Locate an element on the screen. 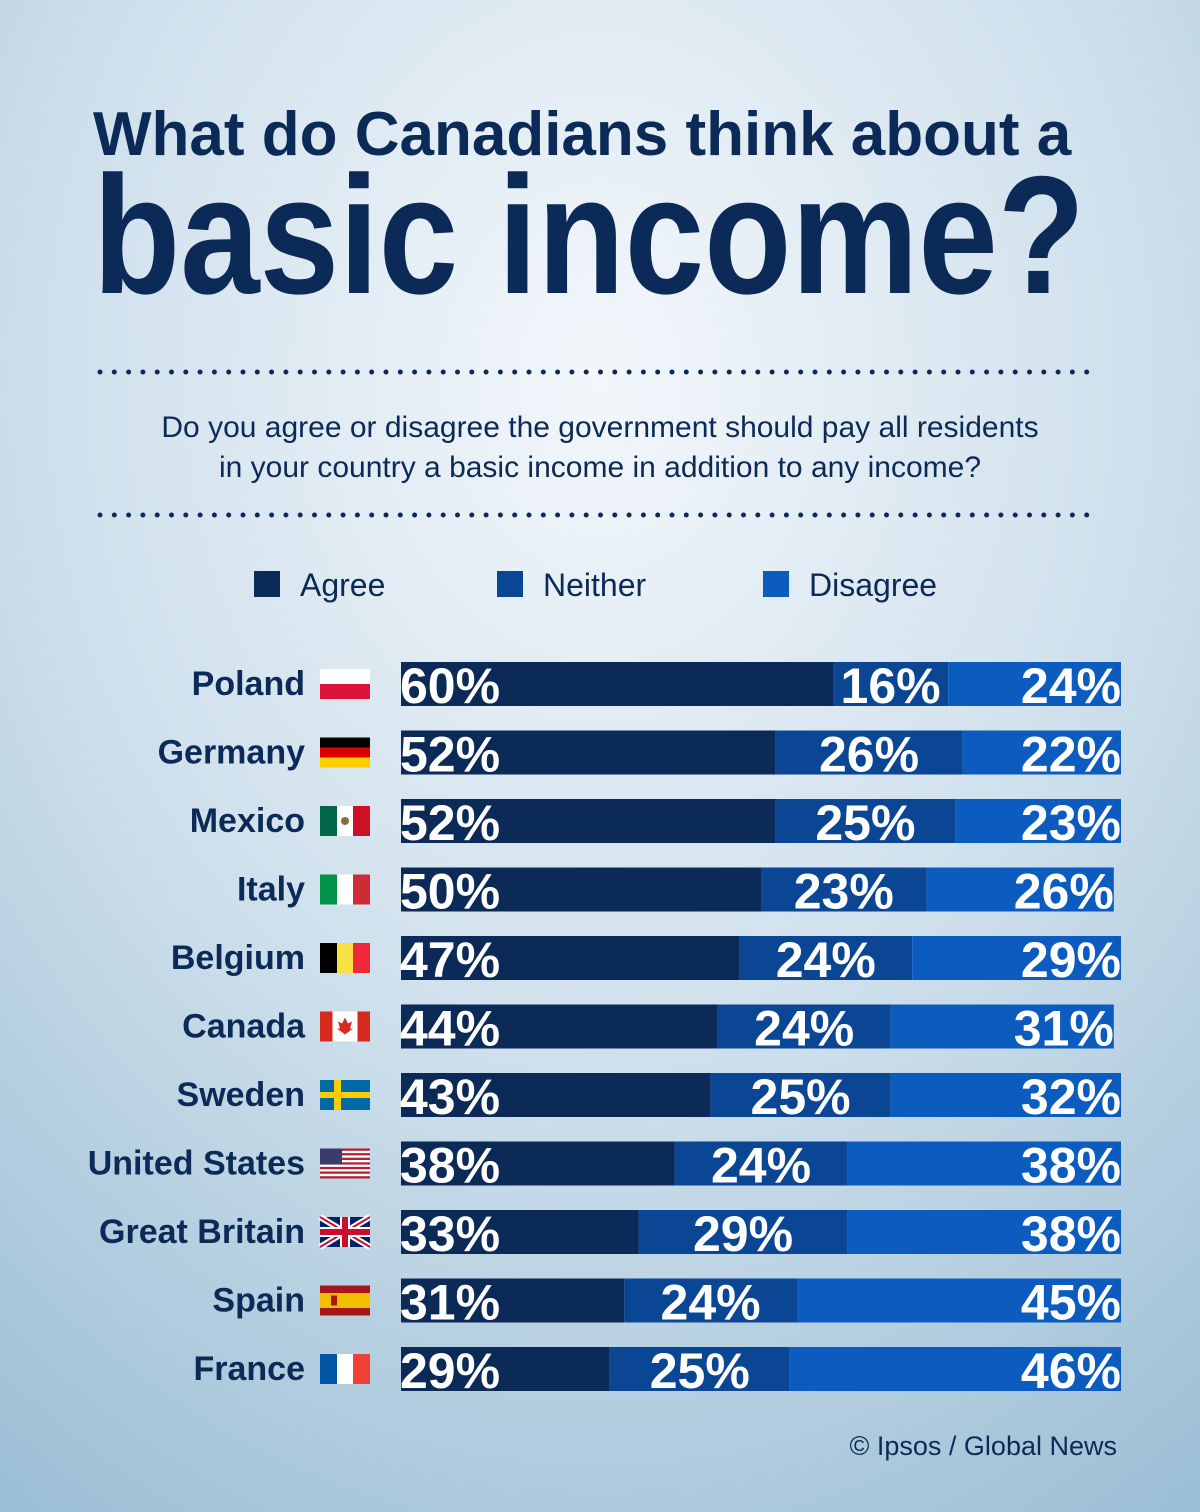 Image resolution: width=1200 pixels, height=1512 pixels. title-line: What do Canadians think about a is located at coordinates (582, 134).